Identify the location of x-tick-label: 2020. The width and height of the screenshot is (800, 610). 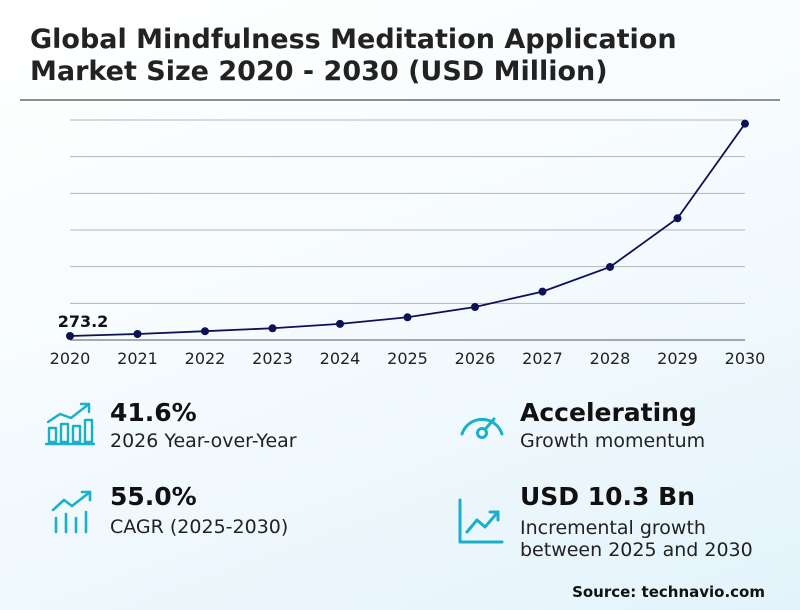
(70, 358).